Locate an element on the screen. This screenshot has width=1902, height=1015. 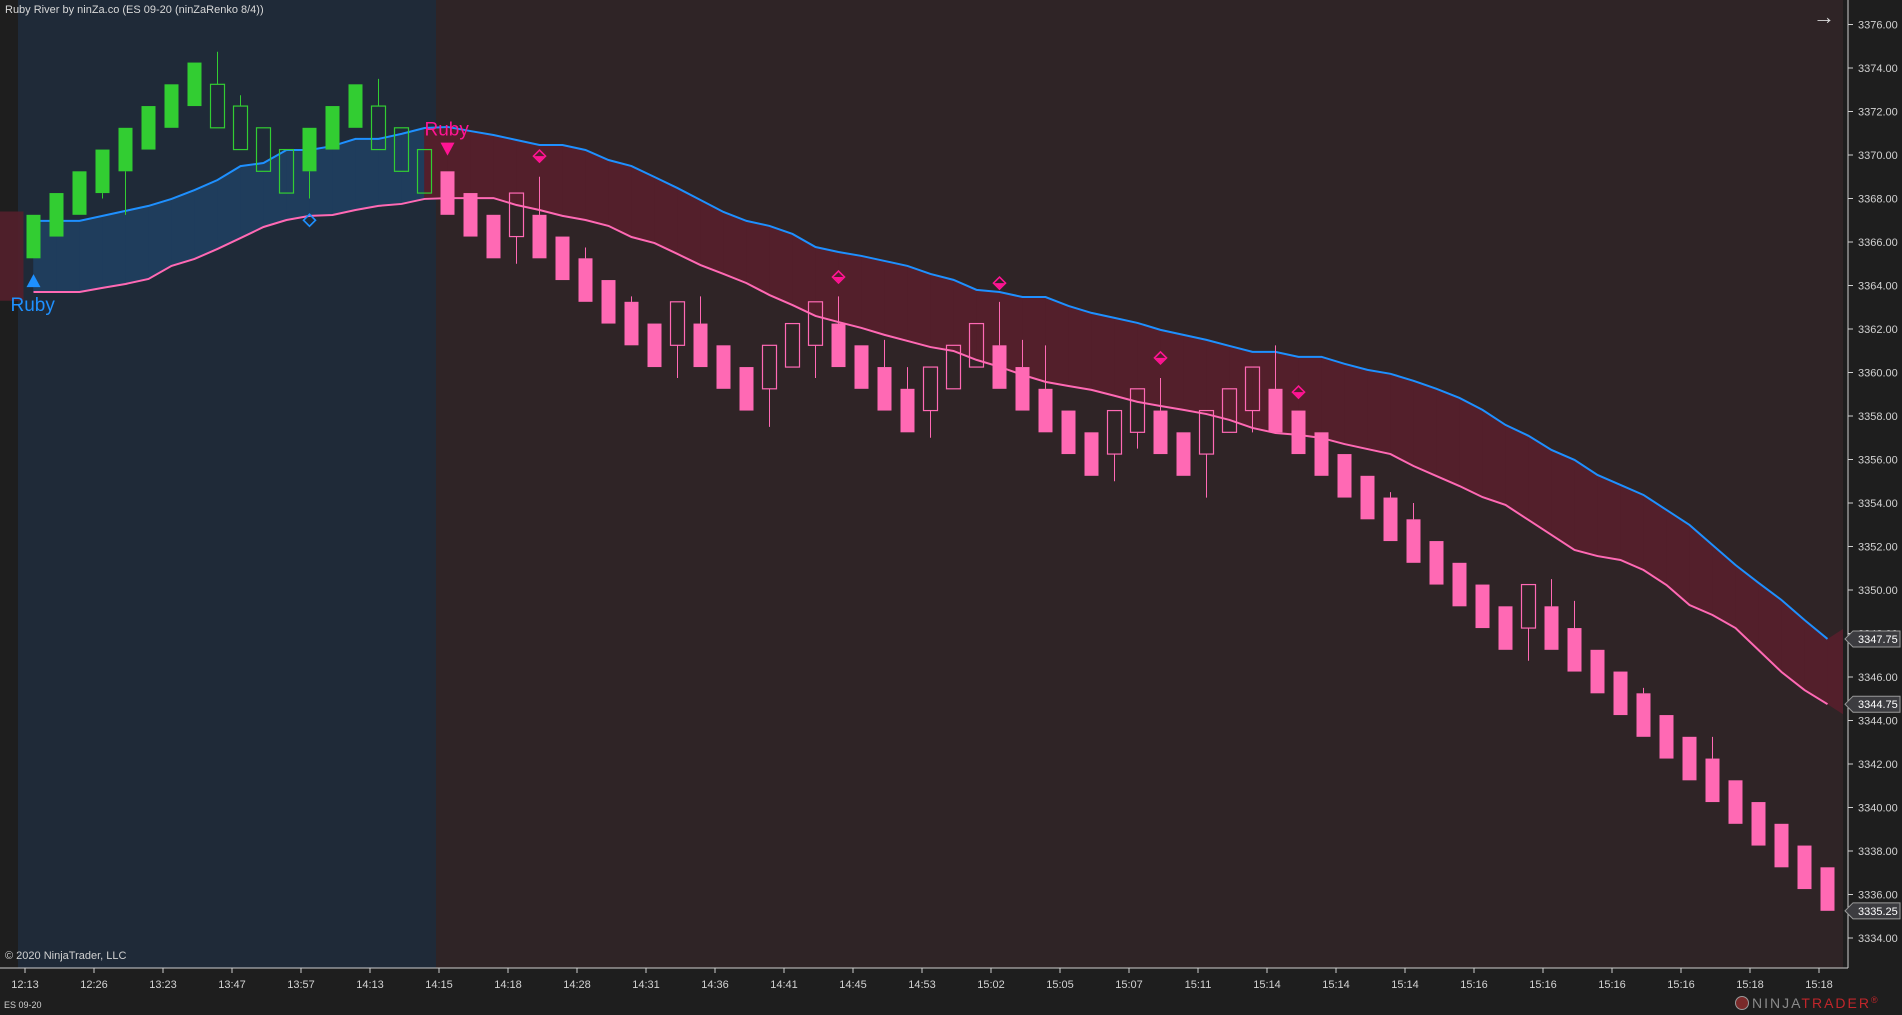
price-marker-box is located at coordinates (1872, 704).